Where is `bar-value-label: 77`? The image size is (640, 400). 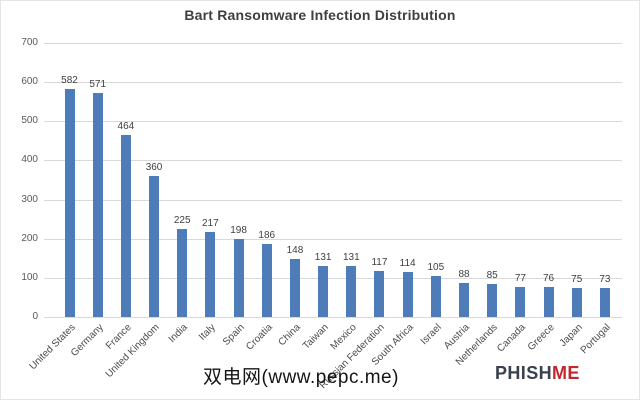 bar-value-label: 77 is located at coordinates (520, 278).